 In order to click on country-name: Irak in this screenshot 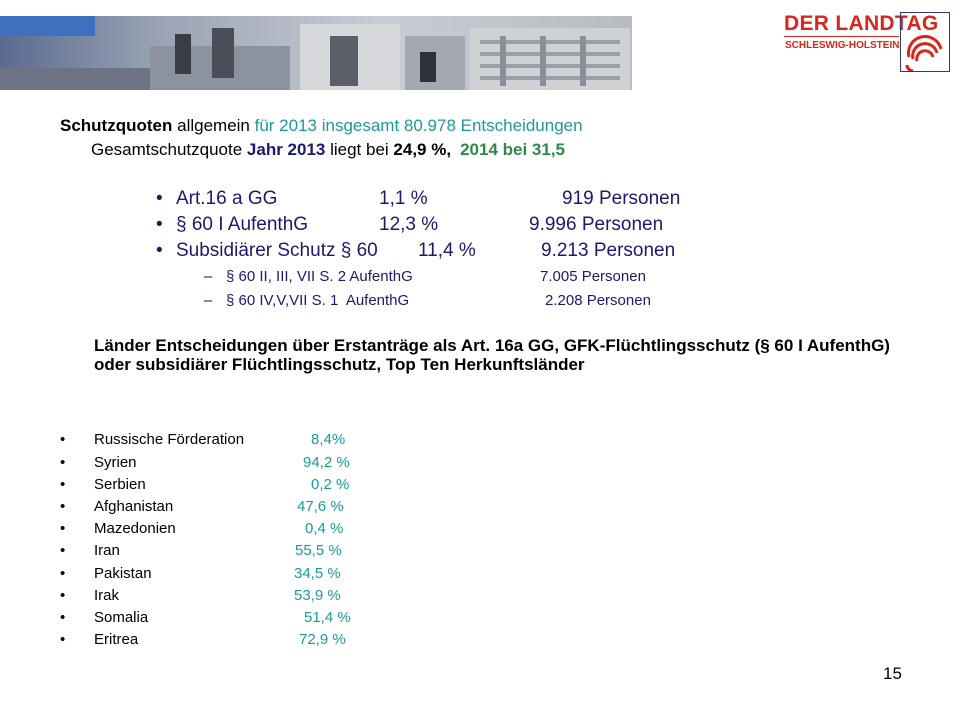, I will do `click(107, 595)`.